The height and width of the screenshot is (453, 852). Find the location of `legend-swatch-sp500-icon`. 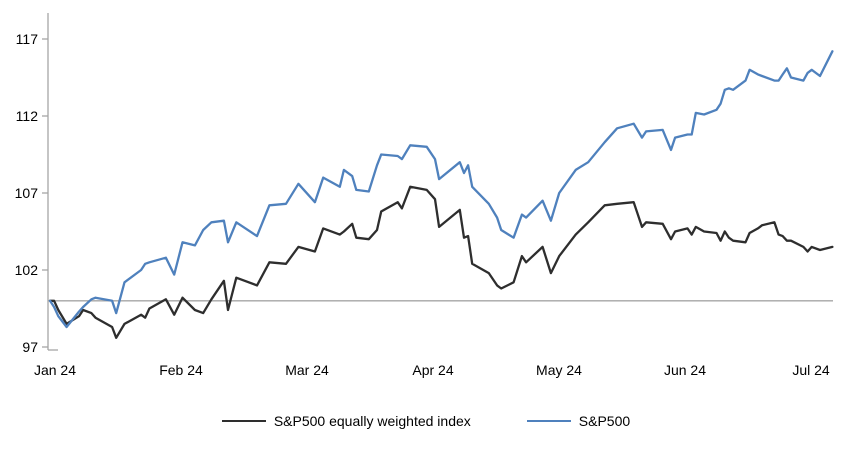

legend-swatch-sp500-icon is located at coordinates (548, 421).